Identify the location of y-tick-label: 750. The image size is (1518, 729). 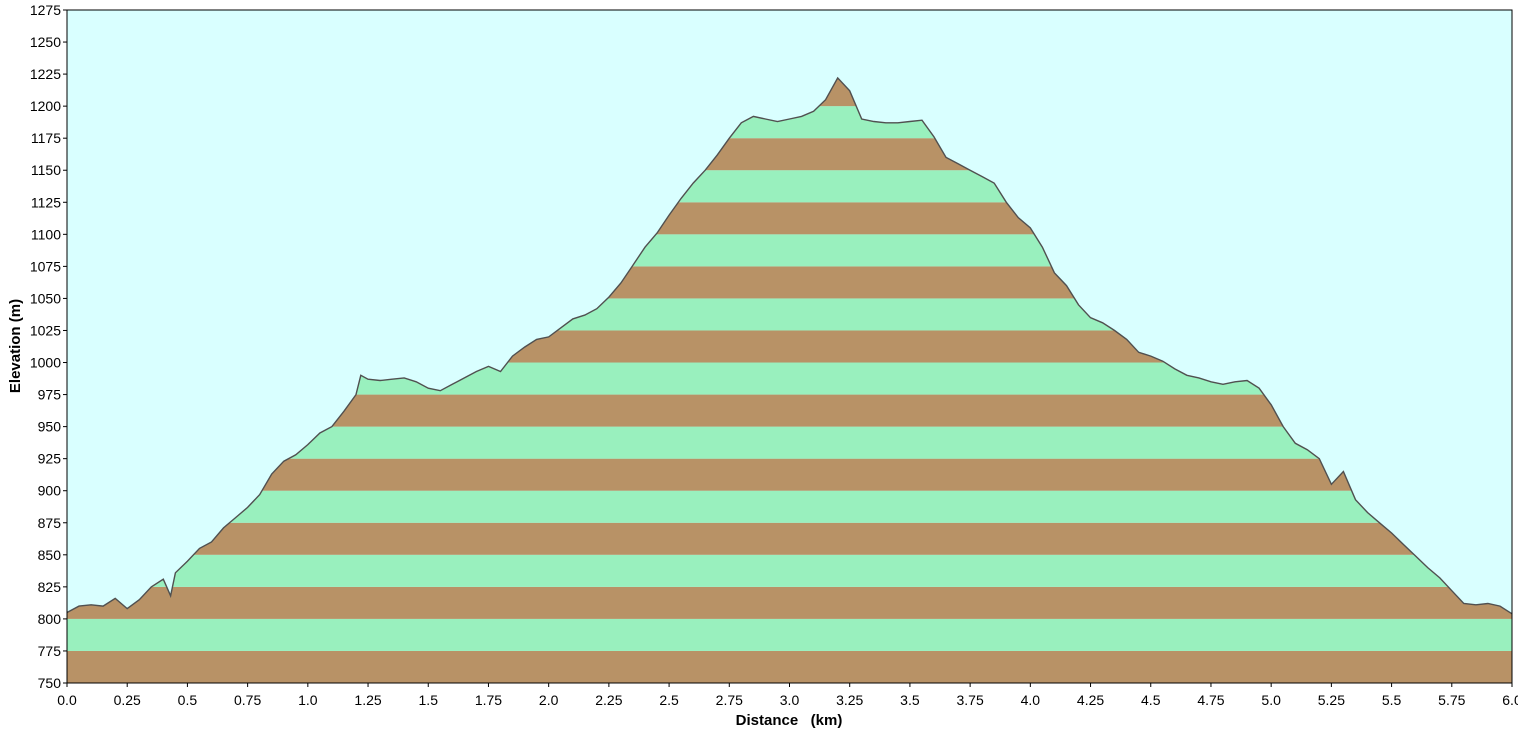
(50, 683).